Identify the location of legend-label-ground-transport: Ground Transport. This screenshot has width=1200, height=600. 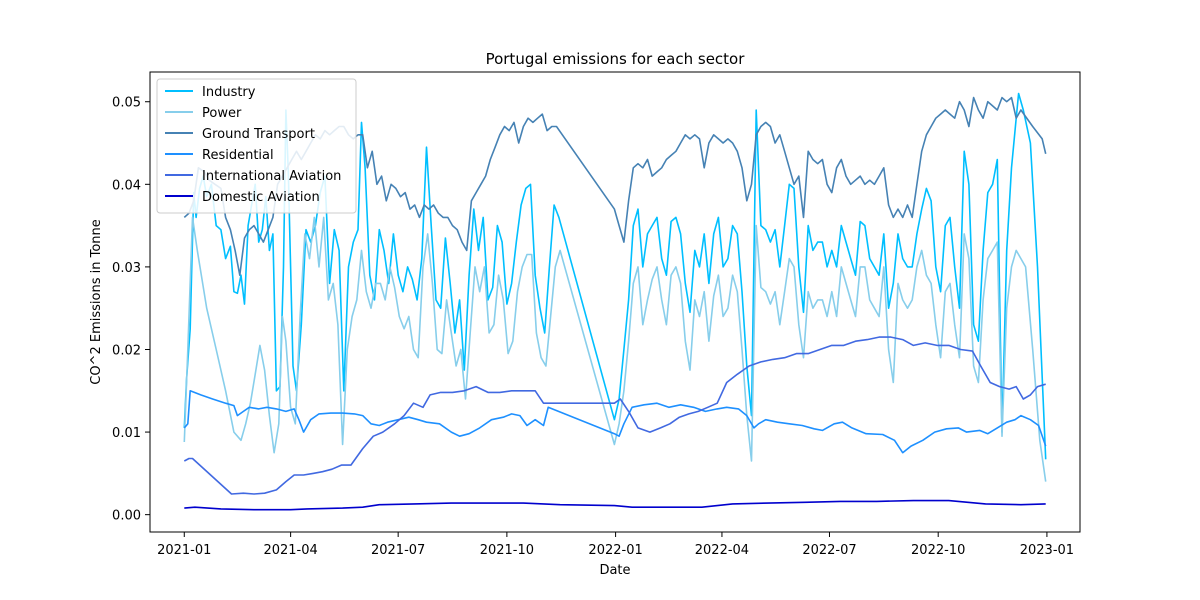
(258, 134).